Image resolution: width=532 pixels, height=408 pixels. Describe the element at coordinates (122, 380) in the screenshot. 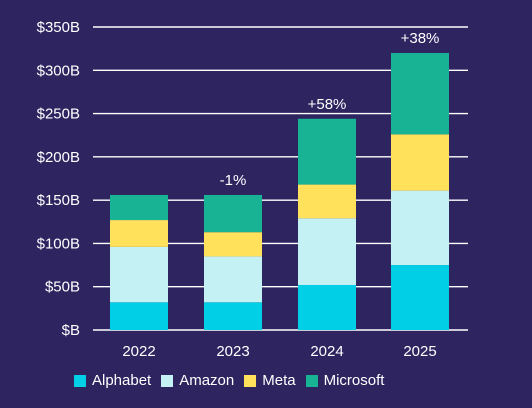

I see `legend-label: Alphabet` at that location.